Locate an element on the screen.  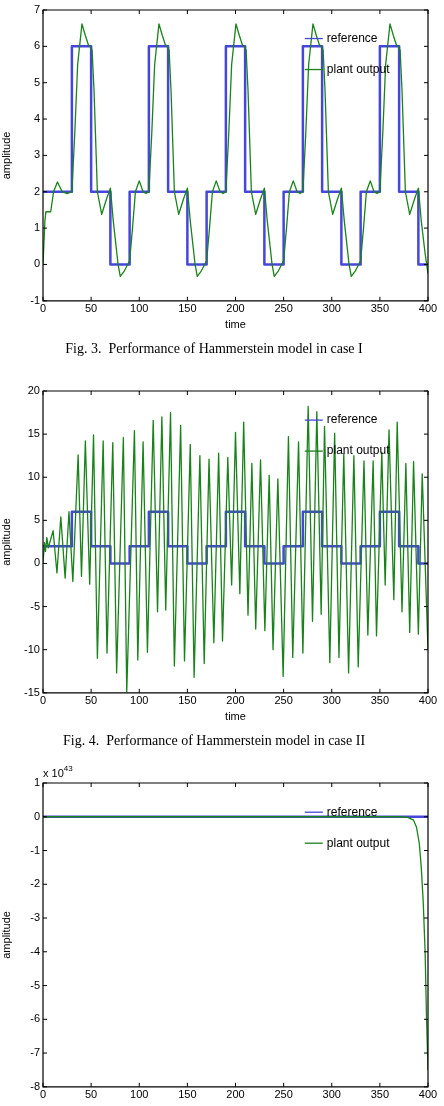
y-tick-label: 6 is located at coordinates (36, 45).